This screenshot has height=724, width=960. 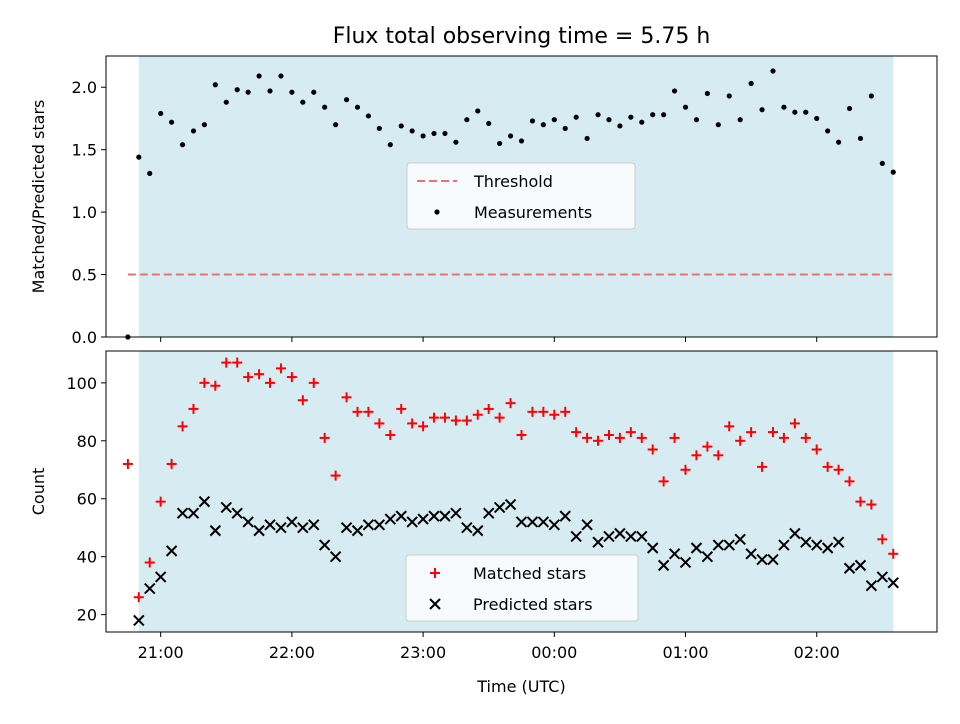 I want to click on y-tick-label: 40, so click(x=87, y=557).